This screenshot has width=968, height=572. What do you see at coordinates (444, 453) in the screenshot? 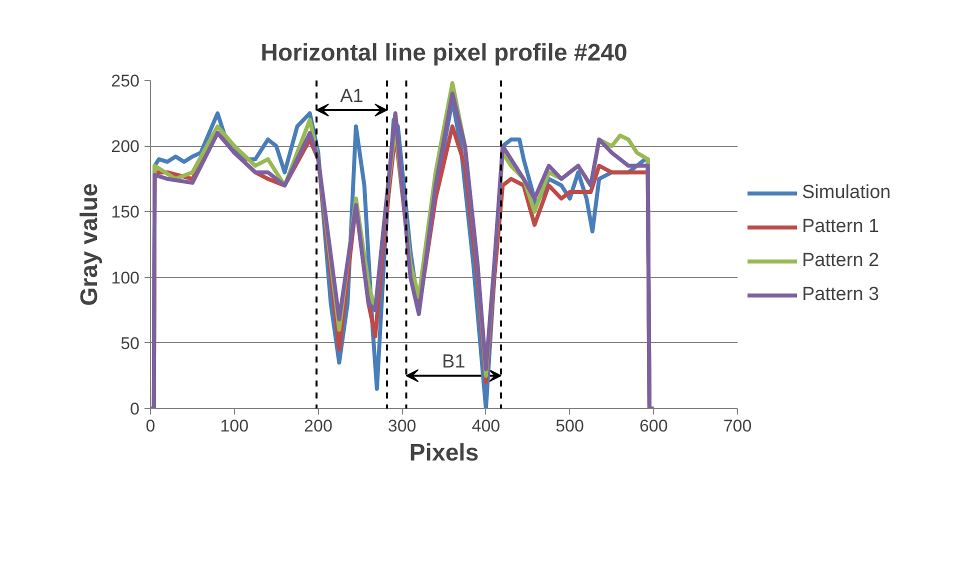
I see `x-axis-title: Pixels` at bounding box center [444, 453].